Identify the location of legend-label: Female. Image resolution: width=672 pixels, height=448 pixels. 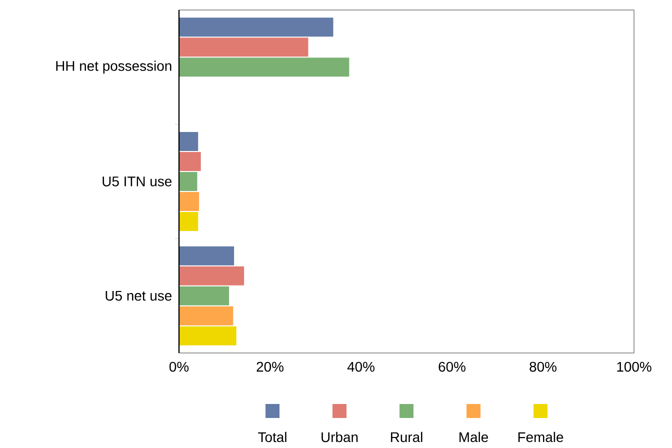
(541, 437).